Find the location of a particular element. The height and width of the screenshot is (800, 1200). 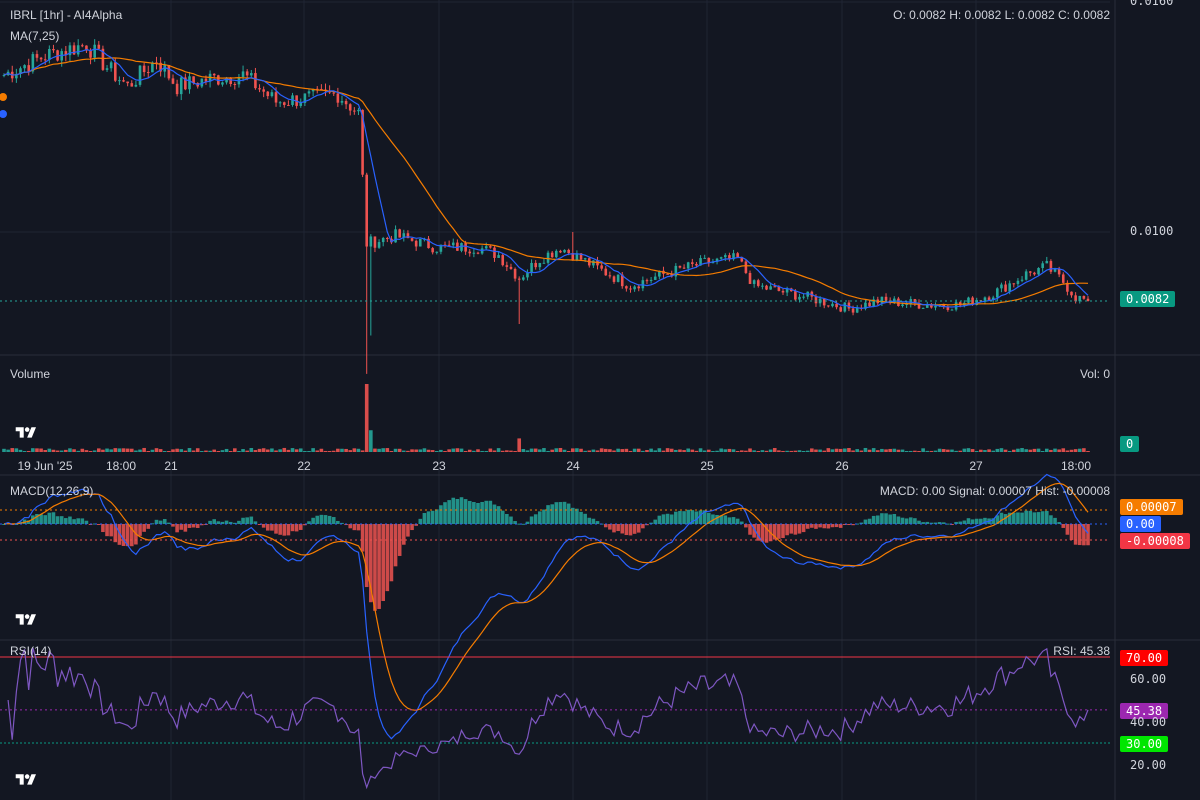

time-label-1: 18:00 is located at coordinates (121, 466).